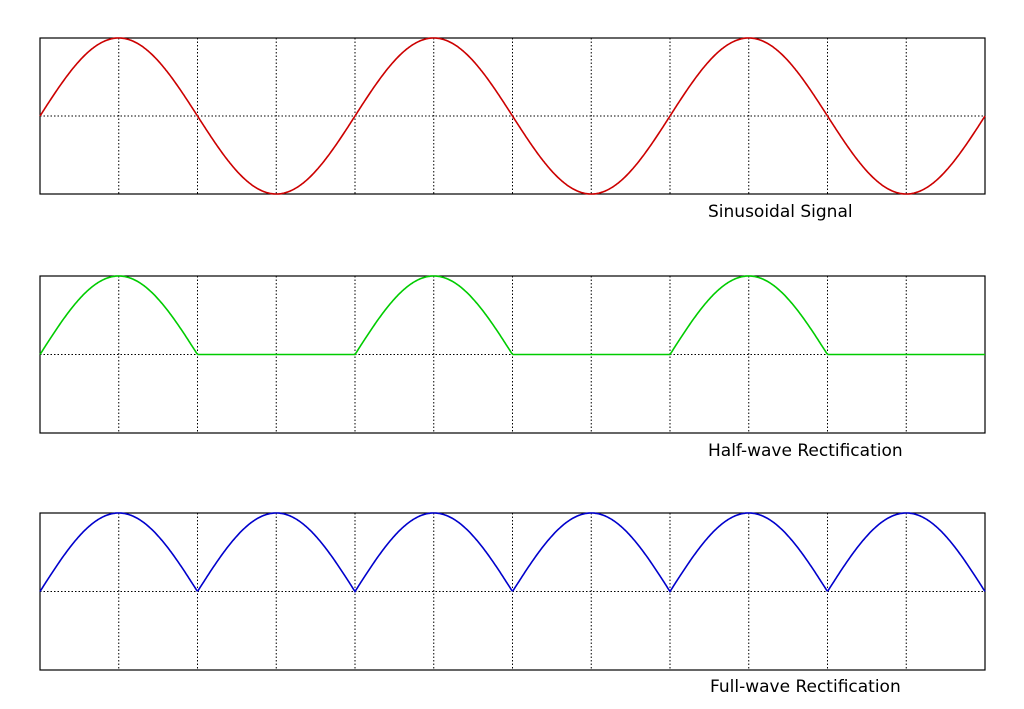 This screenshot has height=709, width=1024. I want to click on caption: Half-wave Rectification, so click(805, 451).